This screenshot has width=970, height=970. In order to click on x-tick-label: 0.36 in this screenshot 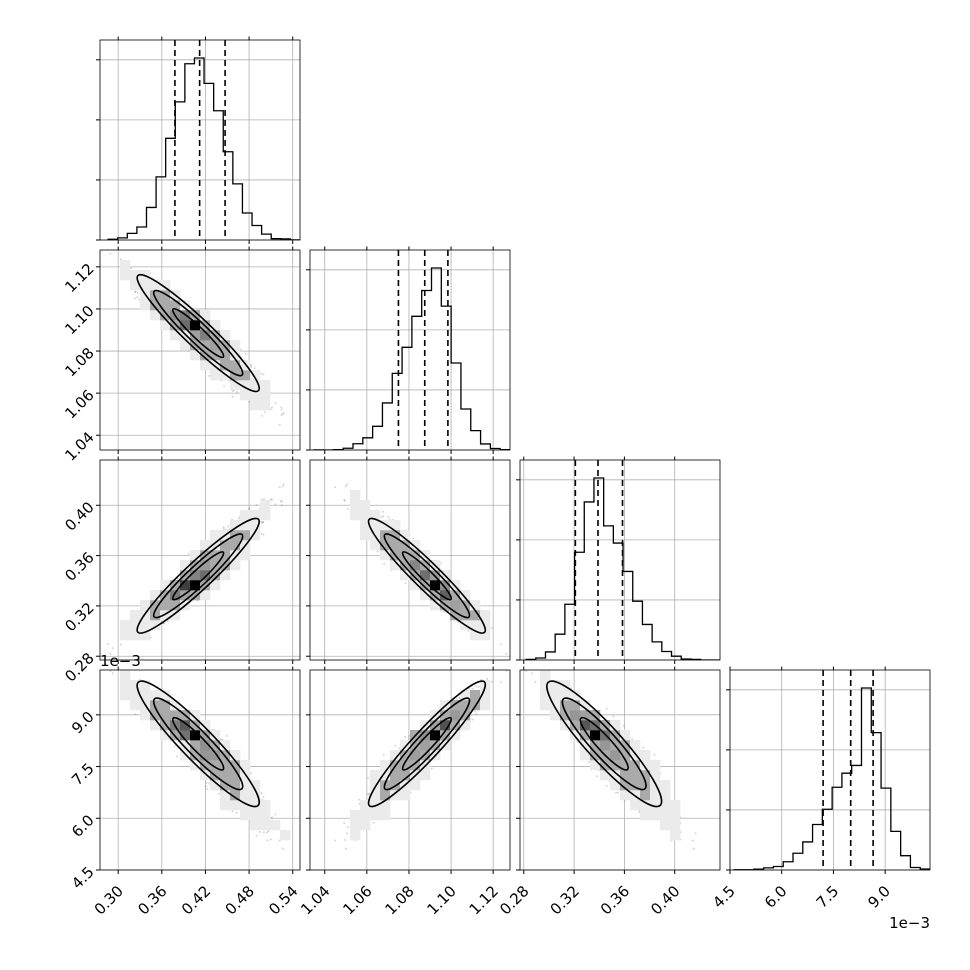, I will do `click(615, 900)`.